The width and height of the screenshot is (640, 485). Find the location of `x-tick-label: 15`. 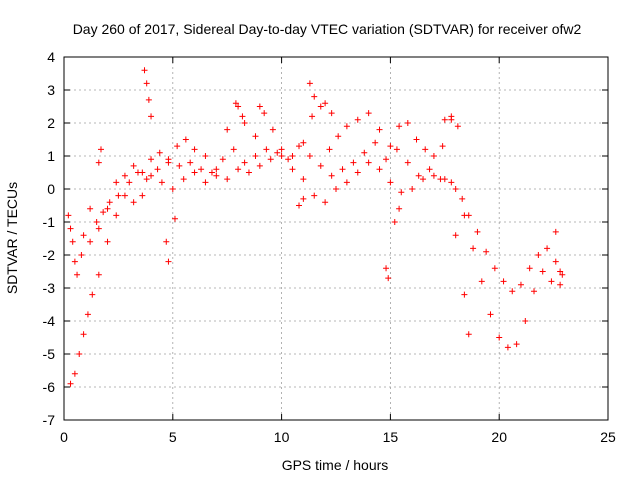

x-tick-label: 15 is located at coordinates (391, 437).